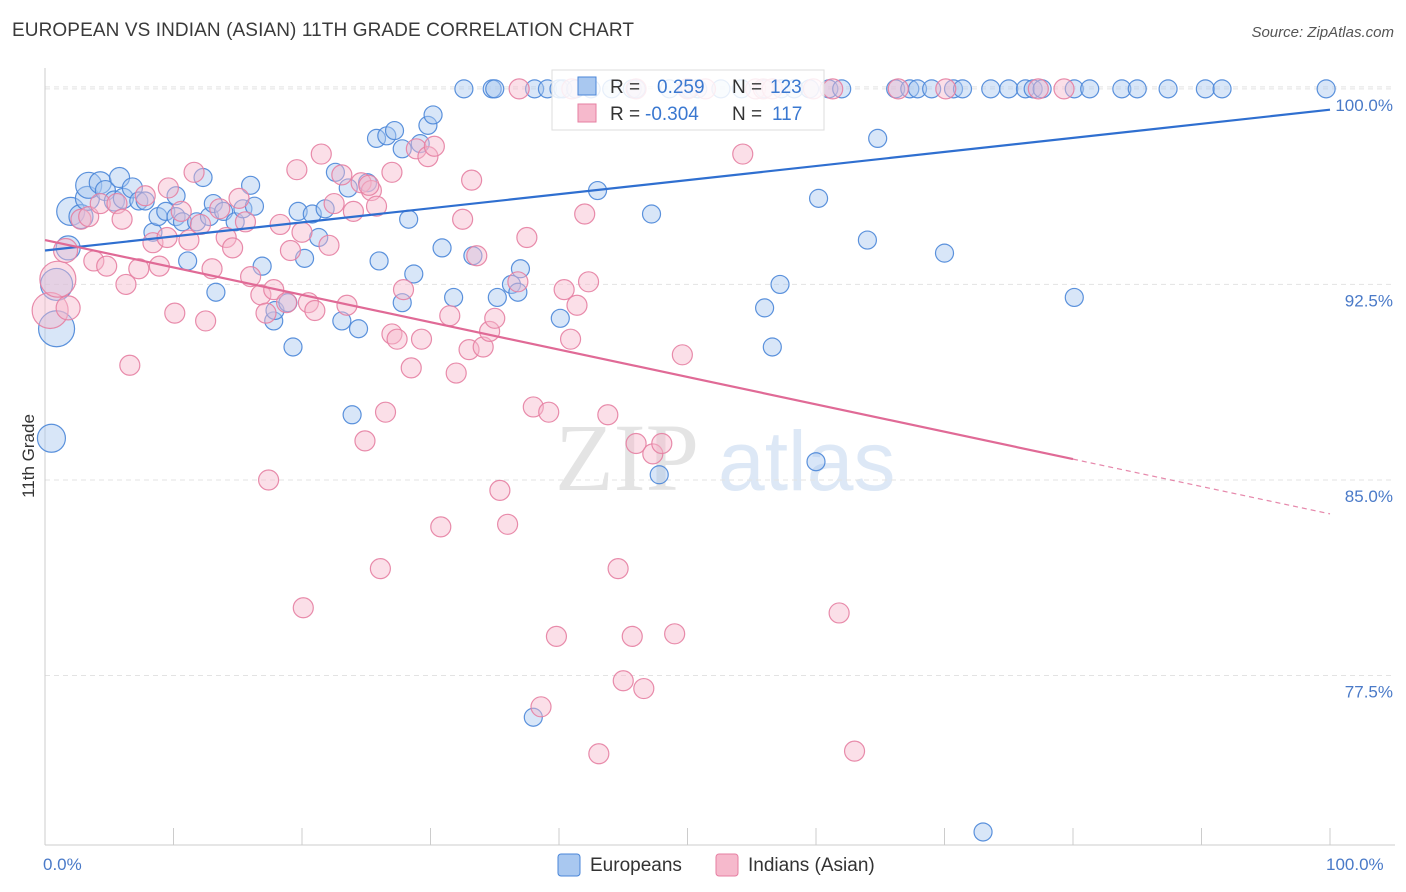 Image resolution: width=1406 pixels, height=892 pixels. Describe the element at coordinates (587, 113) in the screenshot. I see `legend-swatch-indians` at that location.